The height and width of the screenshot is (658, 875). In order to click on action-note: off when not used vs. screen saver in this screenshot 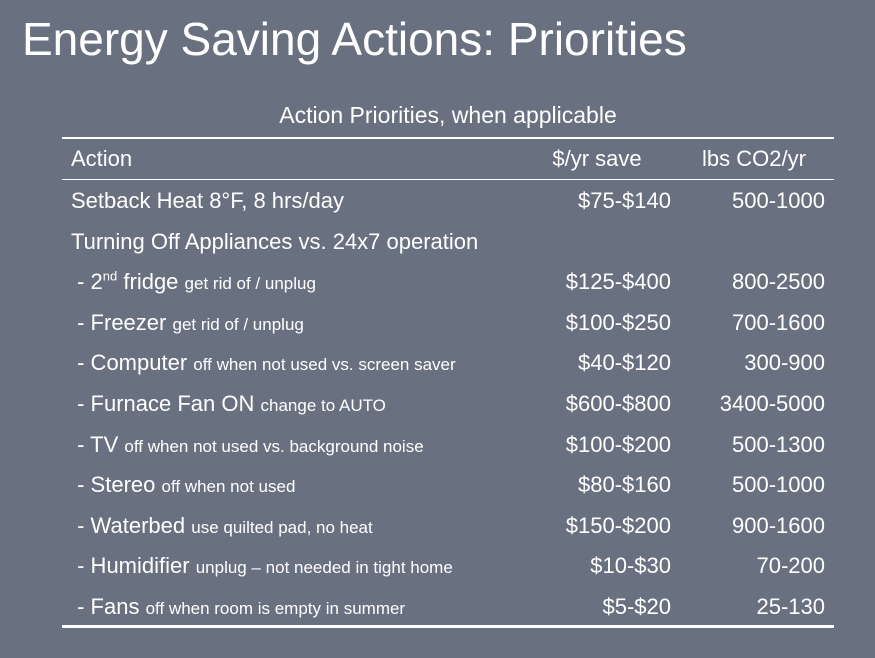, I will do `click(324, 365)`.